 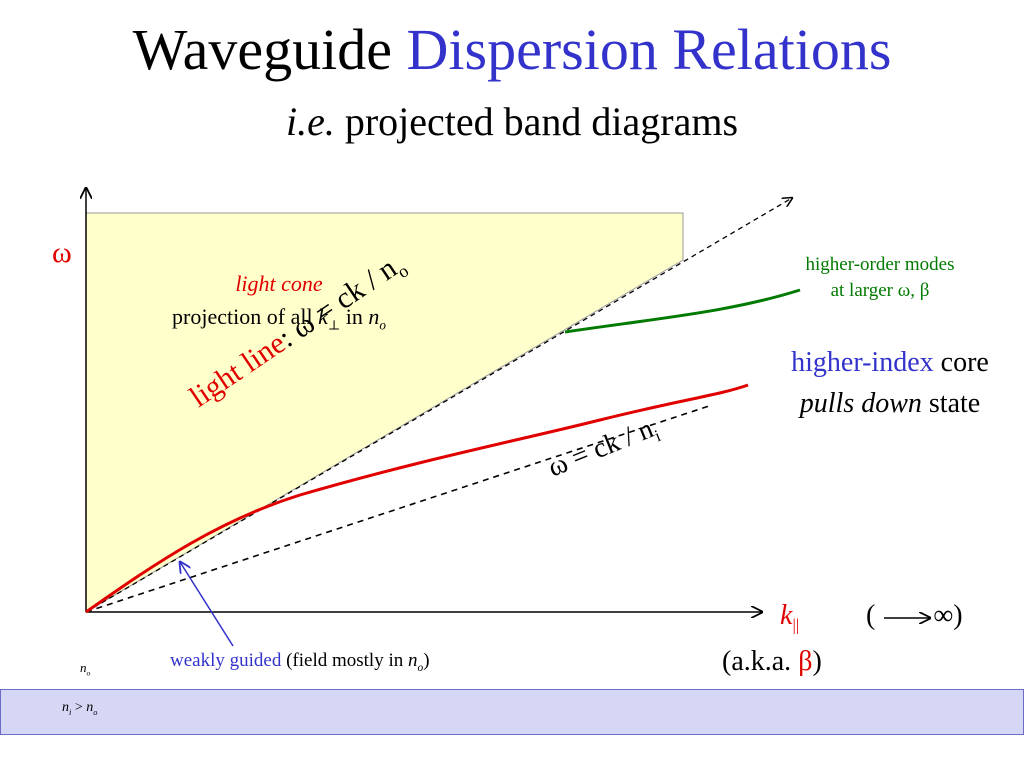 What do you see at coordinates (374, 316) in the screenshot?
I see `n-symbol: n` at bounding box center [374, 316].